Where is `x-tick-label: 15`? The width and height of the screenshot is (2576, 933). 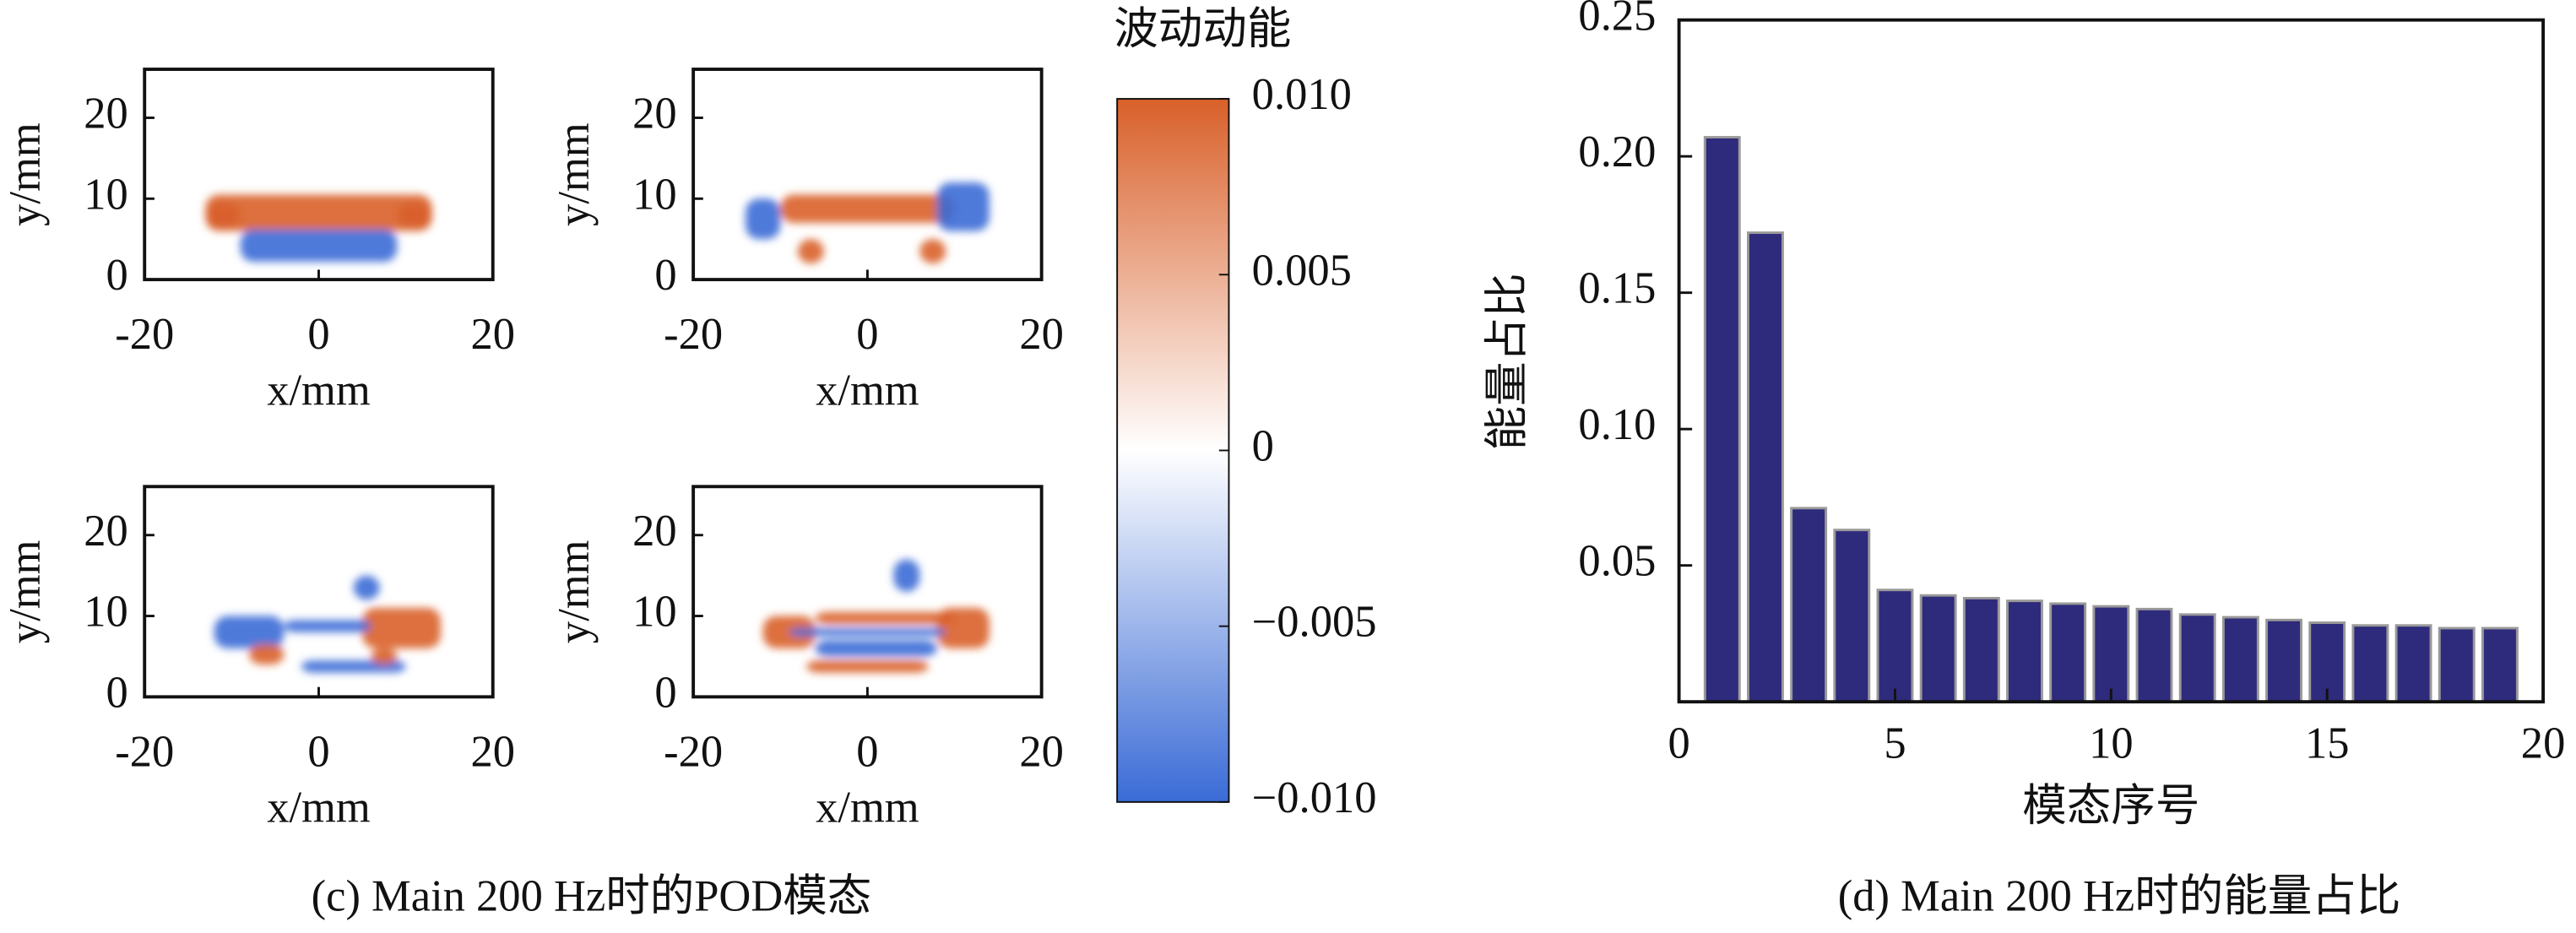 x-tick-label: 15 is located at coordinates (2328, 743).